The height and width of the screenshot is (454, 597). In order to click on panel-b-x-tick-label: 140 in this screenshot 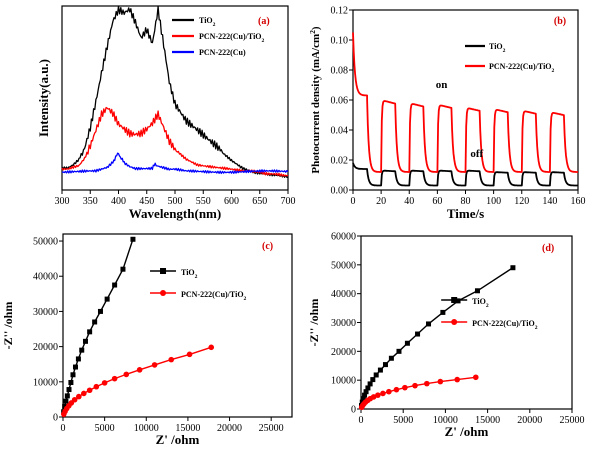, I will do `click(549, 201)`.